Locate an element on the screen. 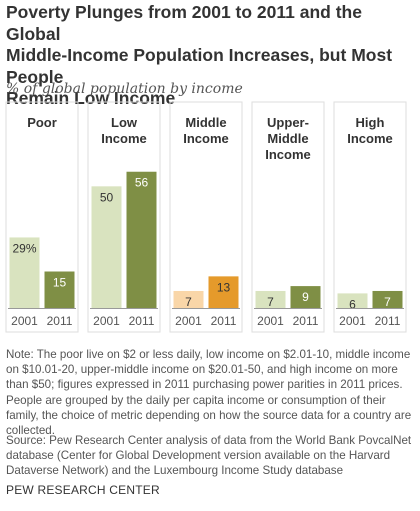 This screenshot has width=420, height=511. group-label-middle-income: Income is located at coordinates (206, 138).